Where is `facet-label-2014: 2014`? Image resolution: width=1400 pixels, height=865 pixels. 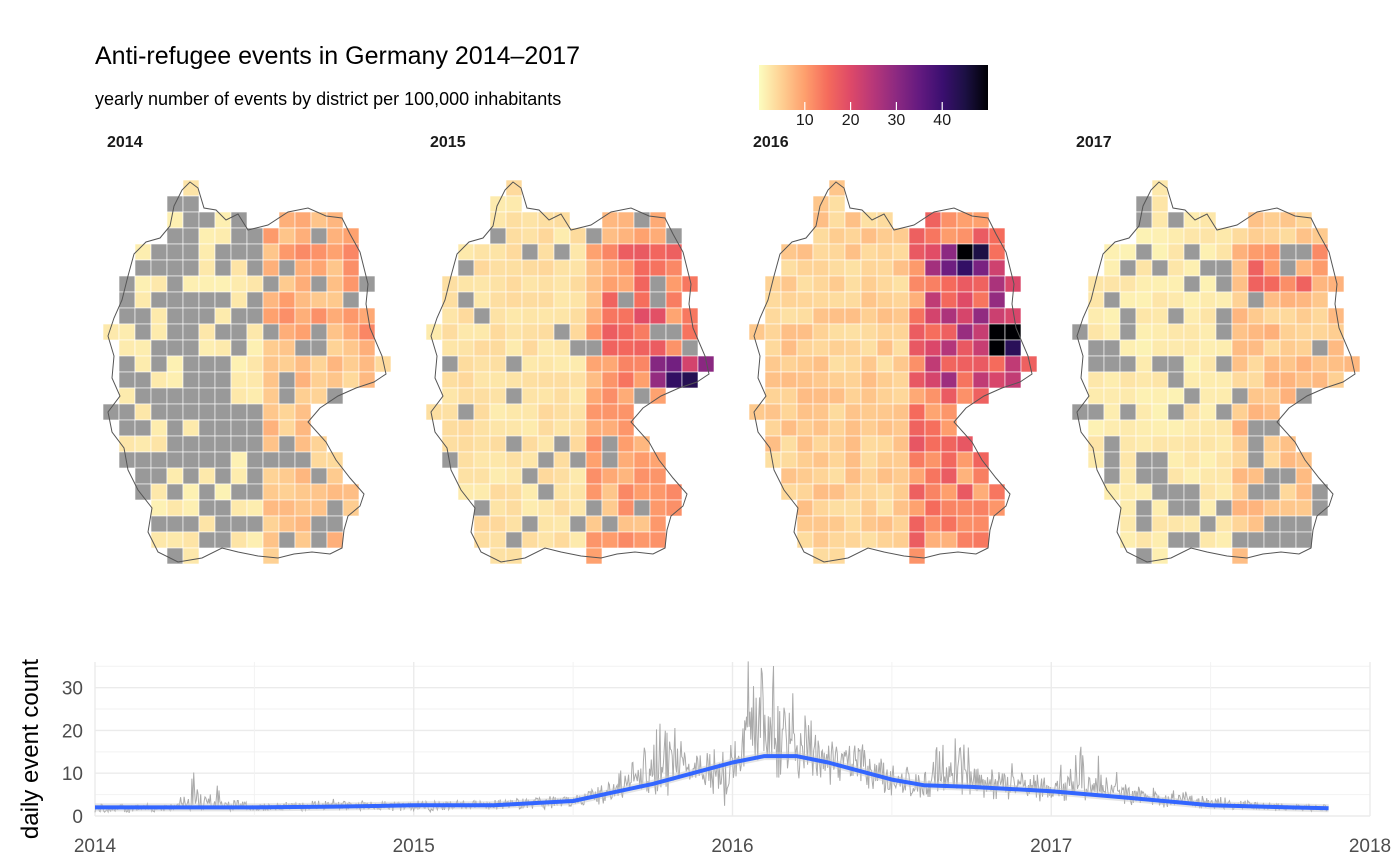 facet-label-2014: 2014 is located at coordinates (125, 142).